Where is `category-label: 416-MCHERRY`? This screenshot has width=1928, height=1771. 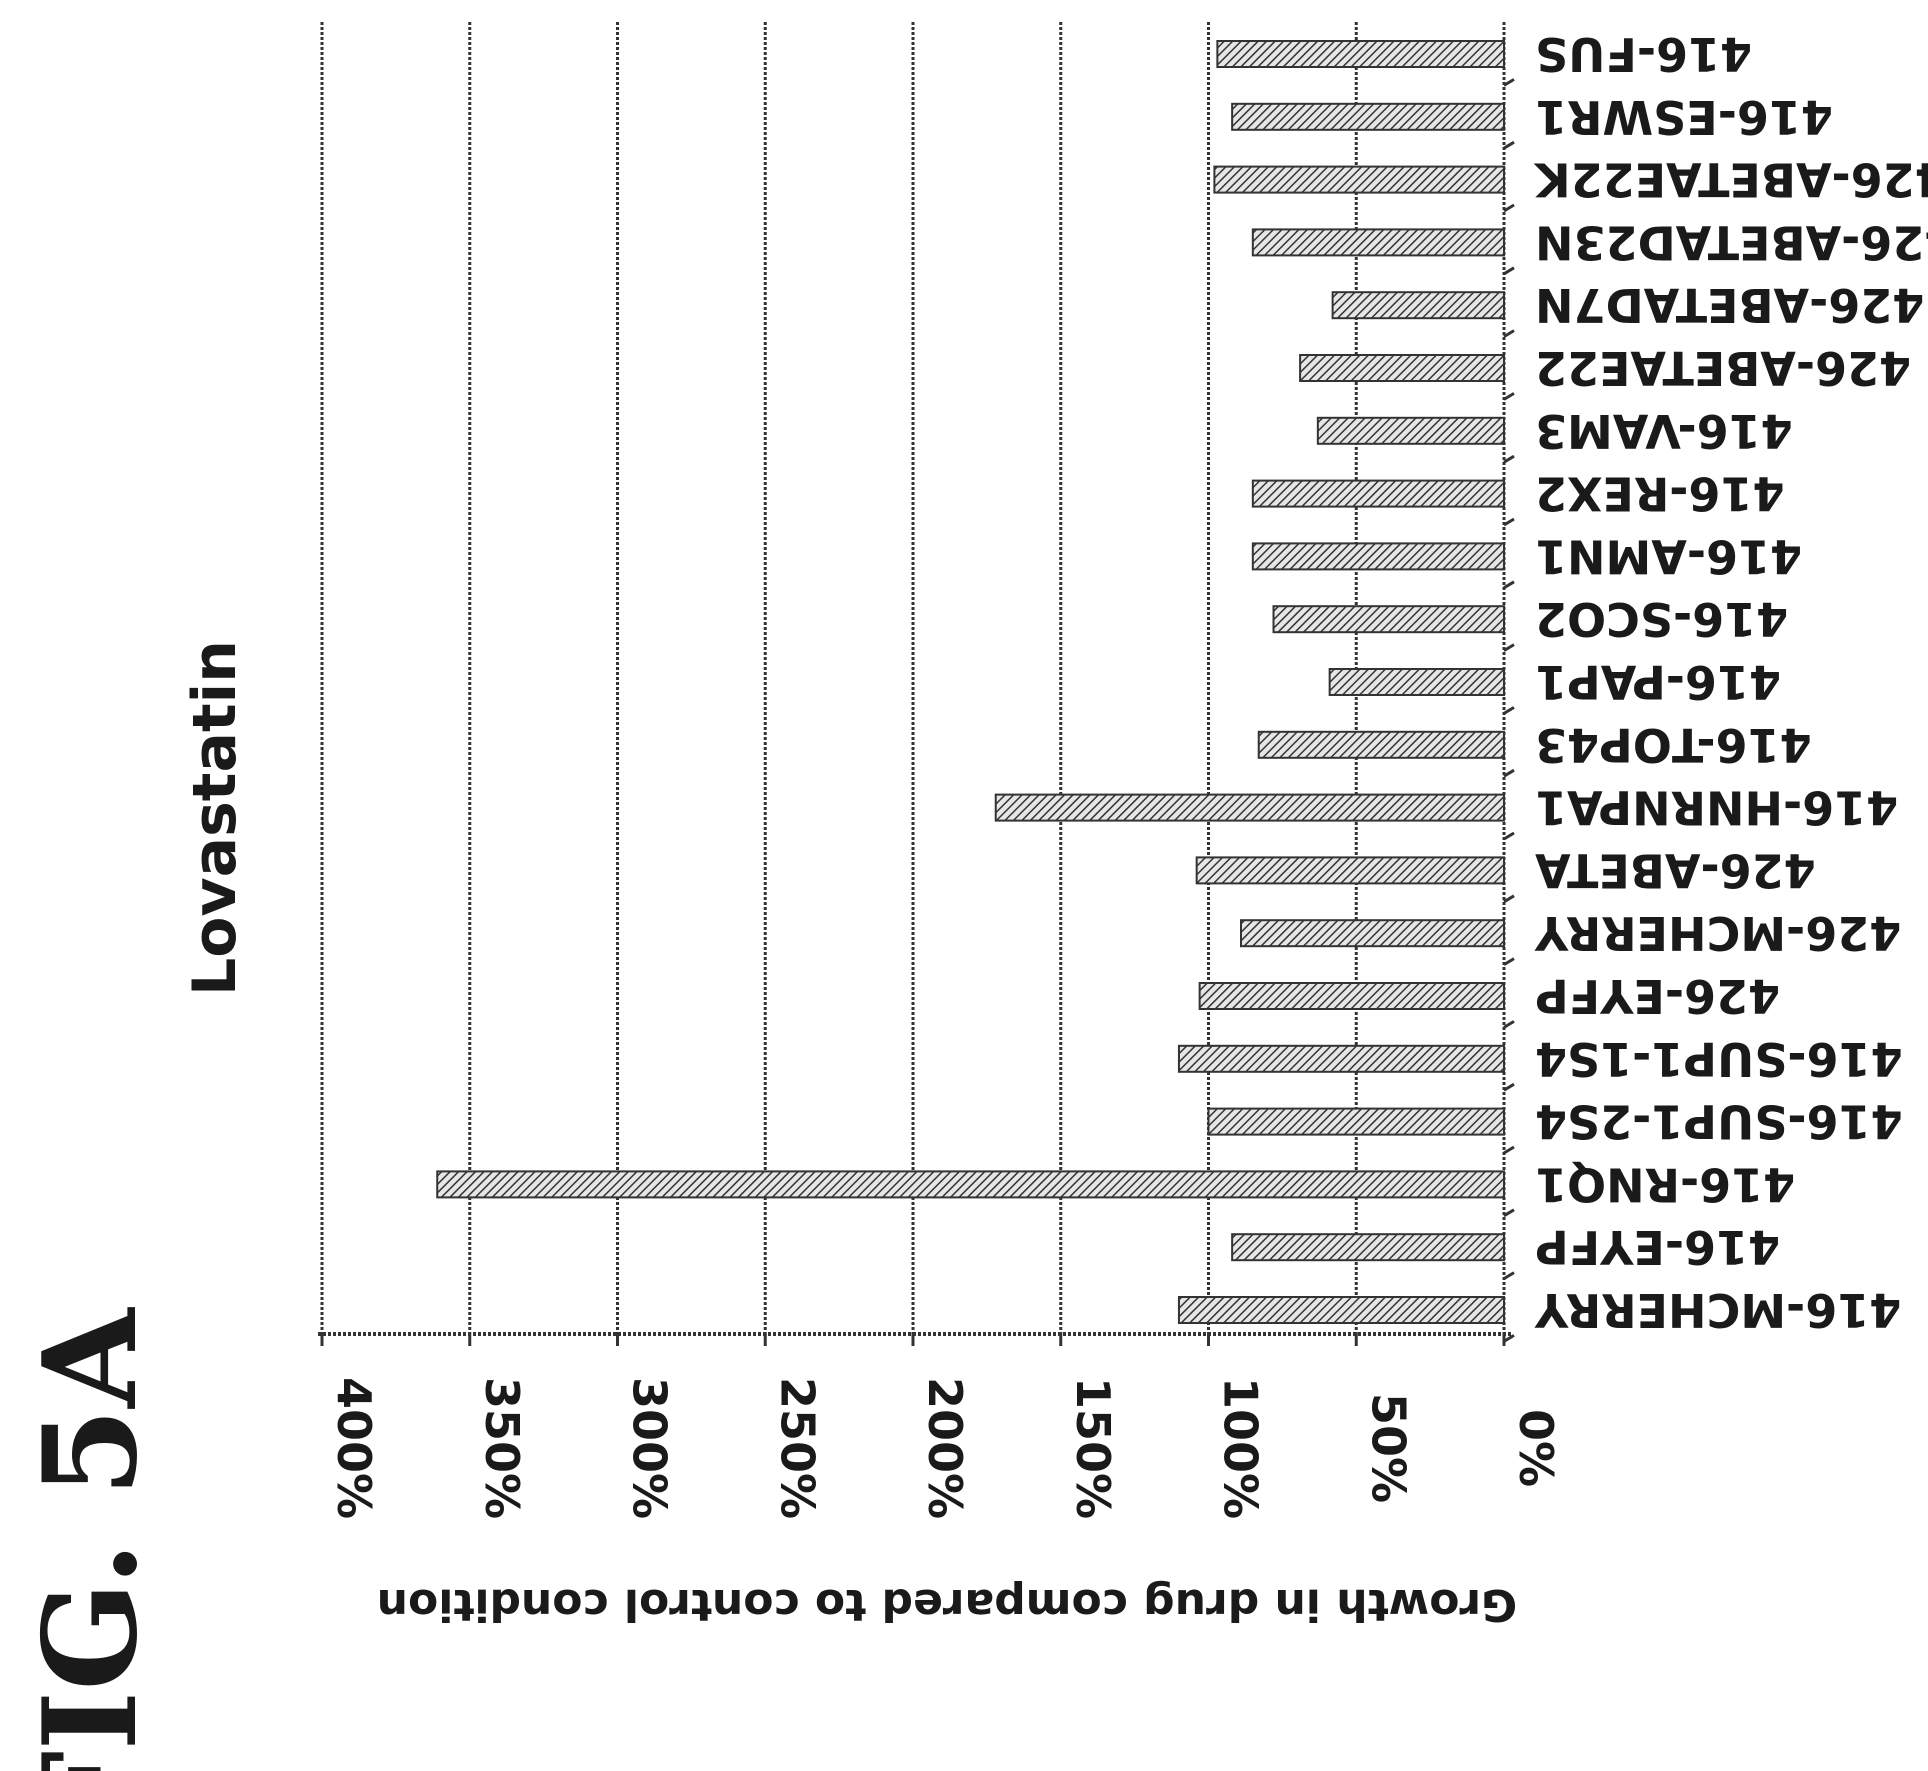 category-label: 416-MCHERRY is located at coordinates (1717, 1310).